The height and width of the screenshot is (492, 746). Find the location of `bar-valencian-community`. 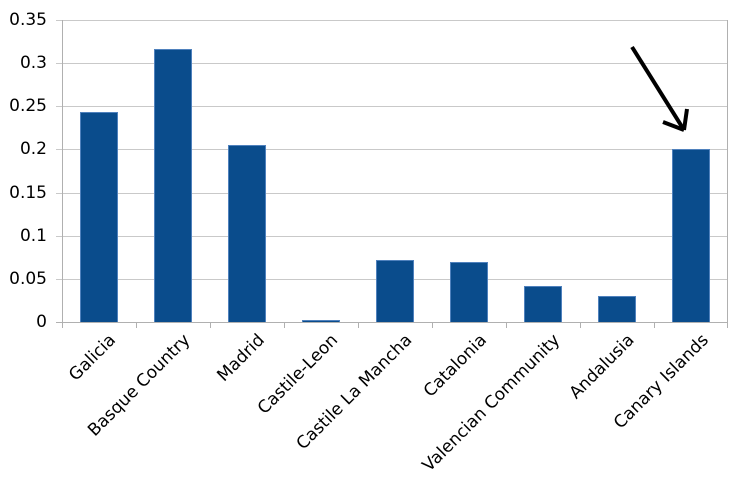

bar-valencian-community is located at coordinates (543, 304).